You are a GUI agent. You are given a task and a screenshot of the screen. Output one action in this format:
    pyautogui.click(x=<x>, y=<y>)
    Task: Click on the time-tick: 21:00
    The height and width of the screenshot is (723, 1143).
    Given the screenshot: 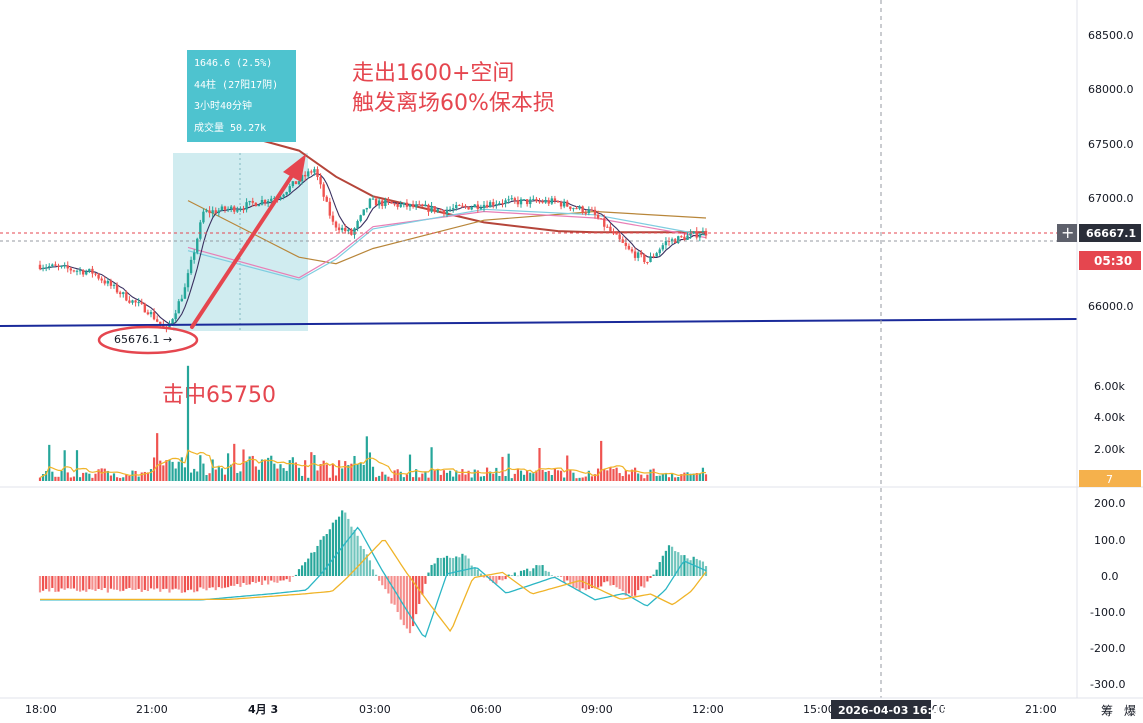 What is the action you would take?
    pyautogui.click(x=1041, y=709)
    